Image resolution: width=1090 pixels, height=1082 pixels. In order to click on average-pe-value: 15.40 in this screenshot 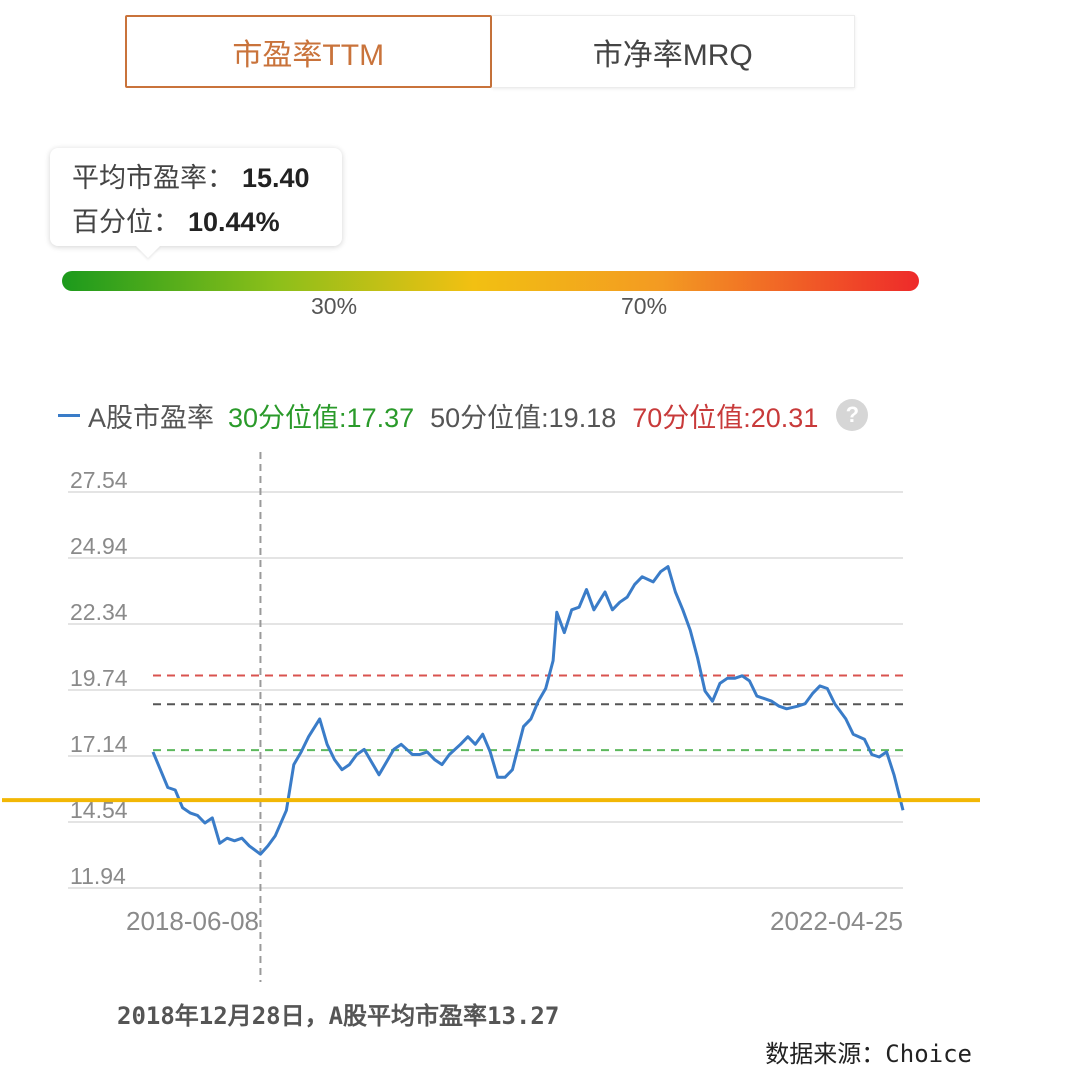, I will do `click(276, 178)`.